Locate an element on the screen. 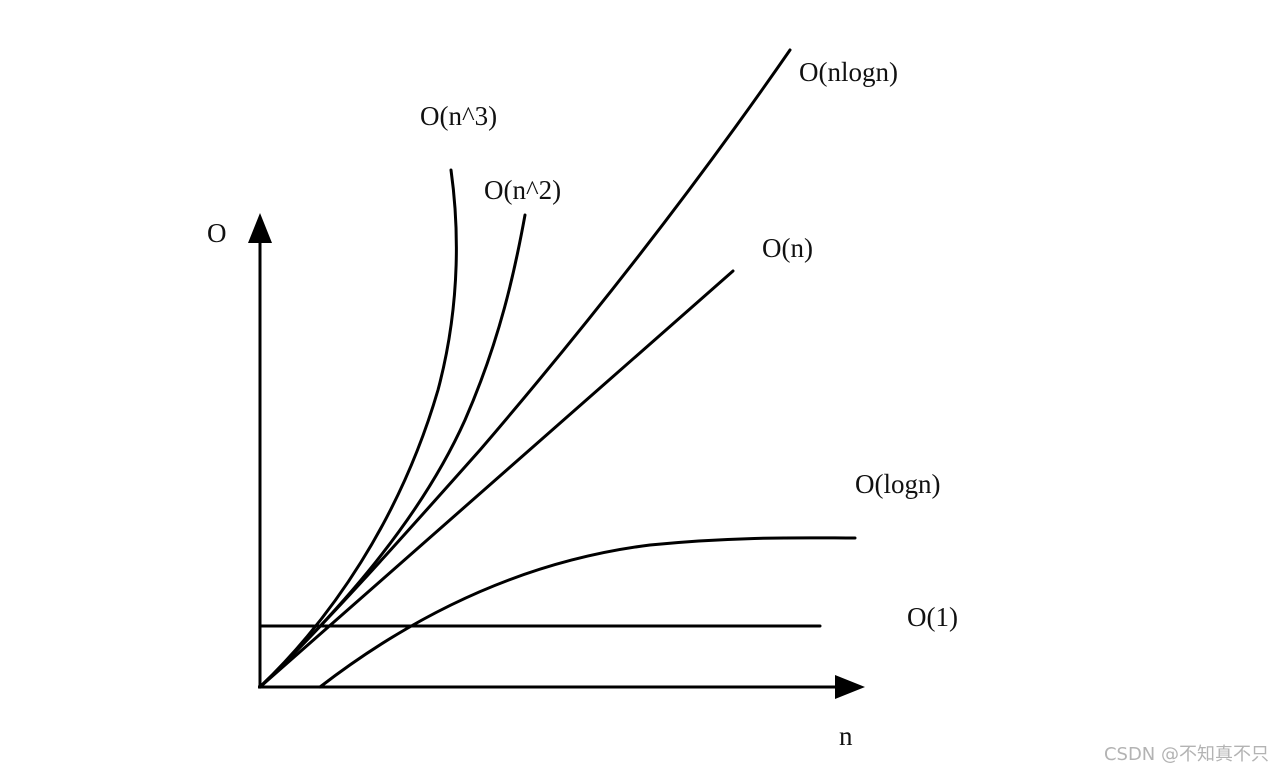 Image resolution: width=1281 pixels, height=772 pixels. curve-o-n3 is located at coordinates (358, 428).